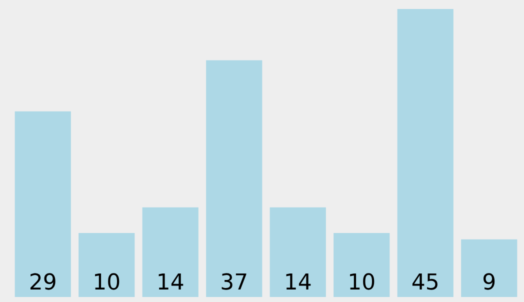 Image resolution: width=524 pixels, height=302 pixels. Describe the element at coordinates (489, 283) in the screenshot. I see `data-label: 9` at that location.